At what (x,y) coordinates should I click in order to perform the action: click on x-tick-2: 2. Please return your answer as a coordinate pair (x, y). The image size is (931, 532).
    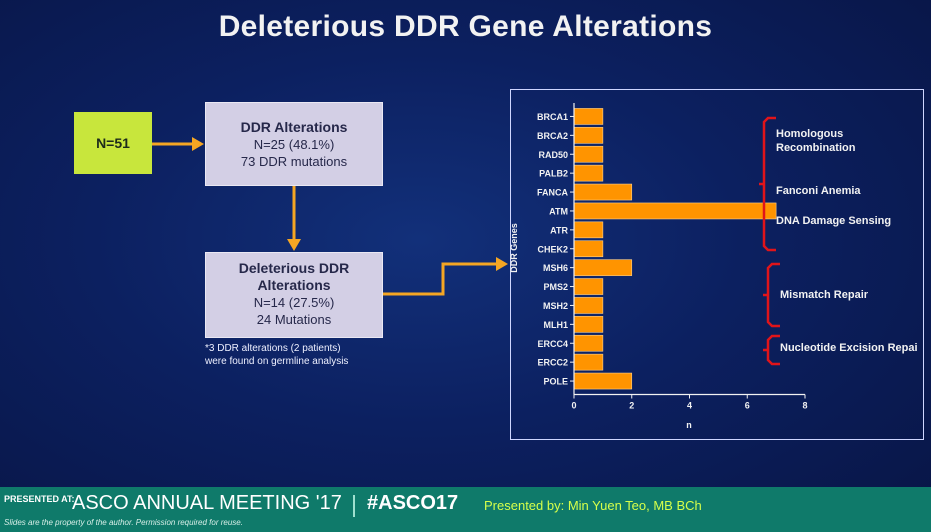
    Looking at the image, I should click on (631, 406).